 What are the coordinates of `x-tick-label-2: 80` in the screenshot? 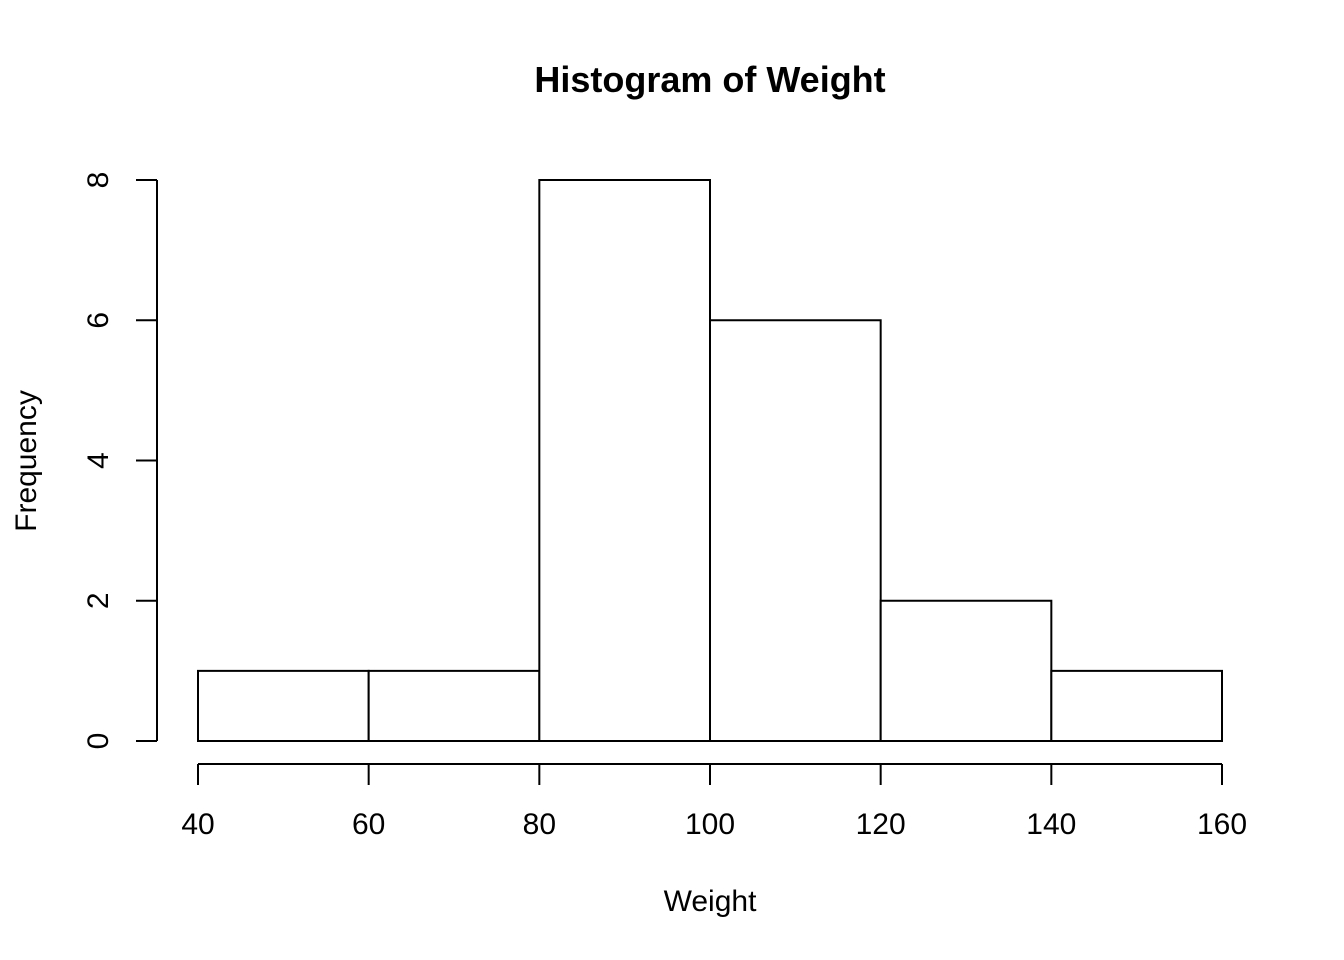 It's located at (539, 824).